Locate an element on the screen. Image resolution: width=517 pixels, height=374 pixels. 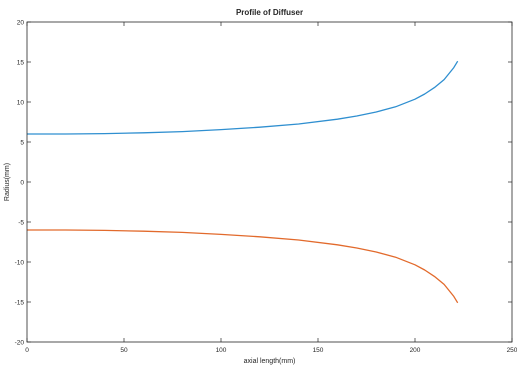
y-tick-label: 15 is located at coordinates (21, 62).